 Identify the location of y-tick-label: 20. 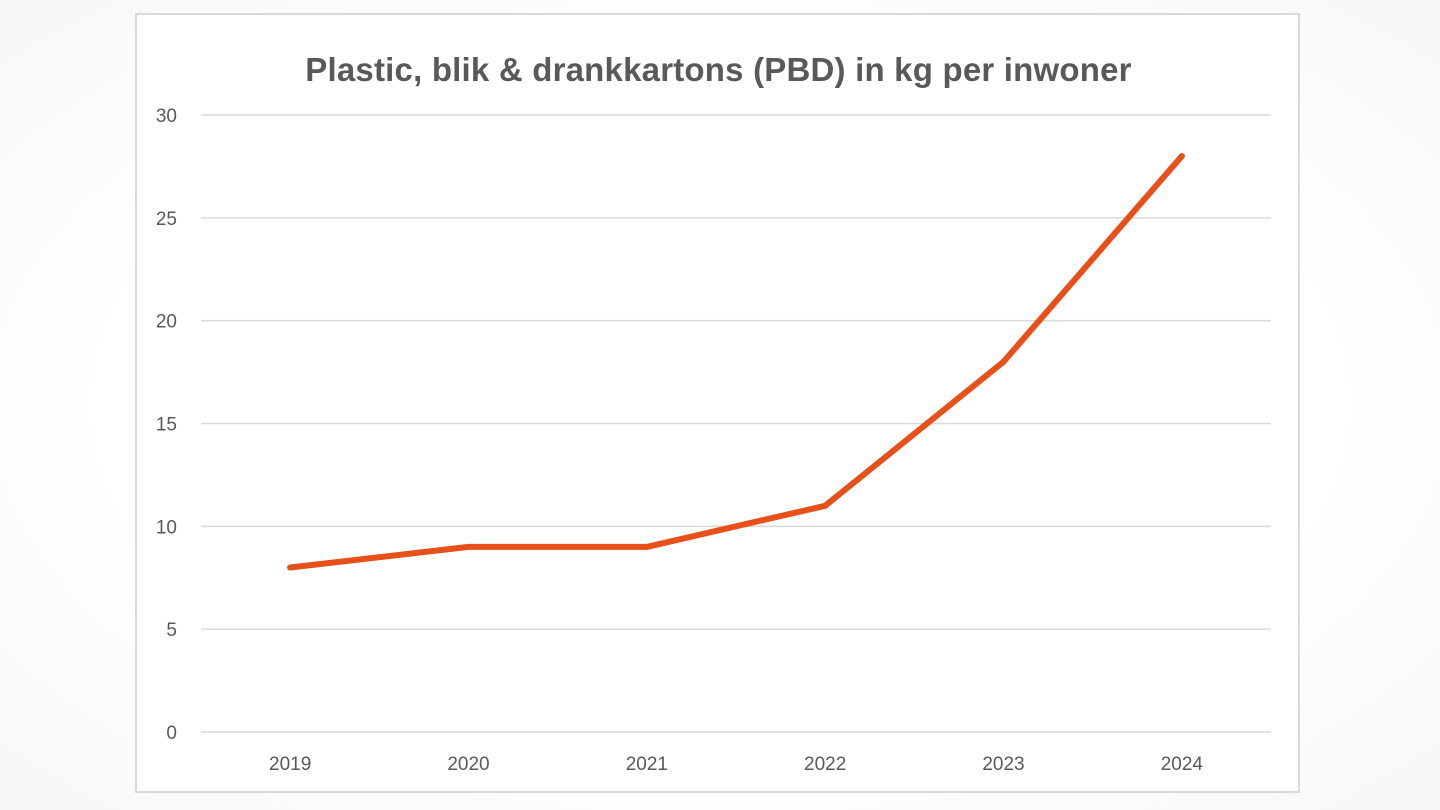
(166, 322).